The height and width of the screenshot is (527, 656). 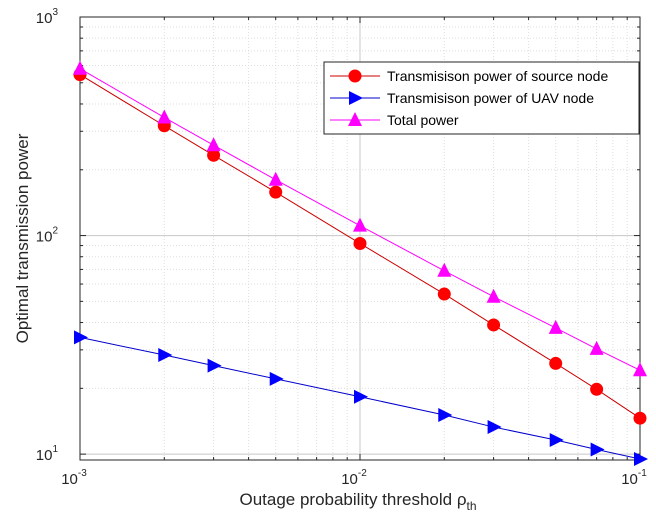 I want to click on legend-label: Total power, so click(x=423, y=120).